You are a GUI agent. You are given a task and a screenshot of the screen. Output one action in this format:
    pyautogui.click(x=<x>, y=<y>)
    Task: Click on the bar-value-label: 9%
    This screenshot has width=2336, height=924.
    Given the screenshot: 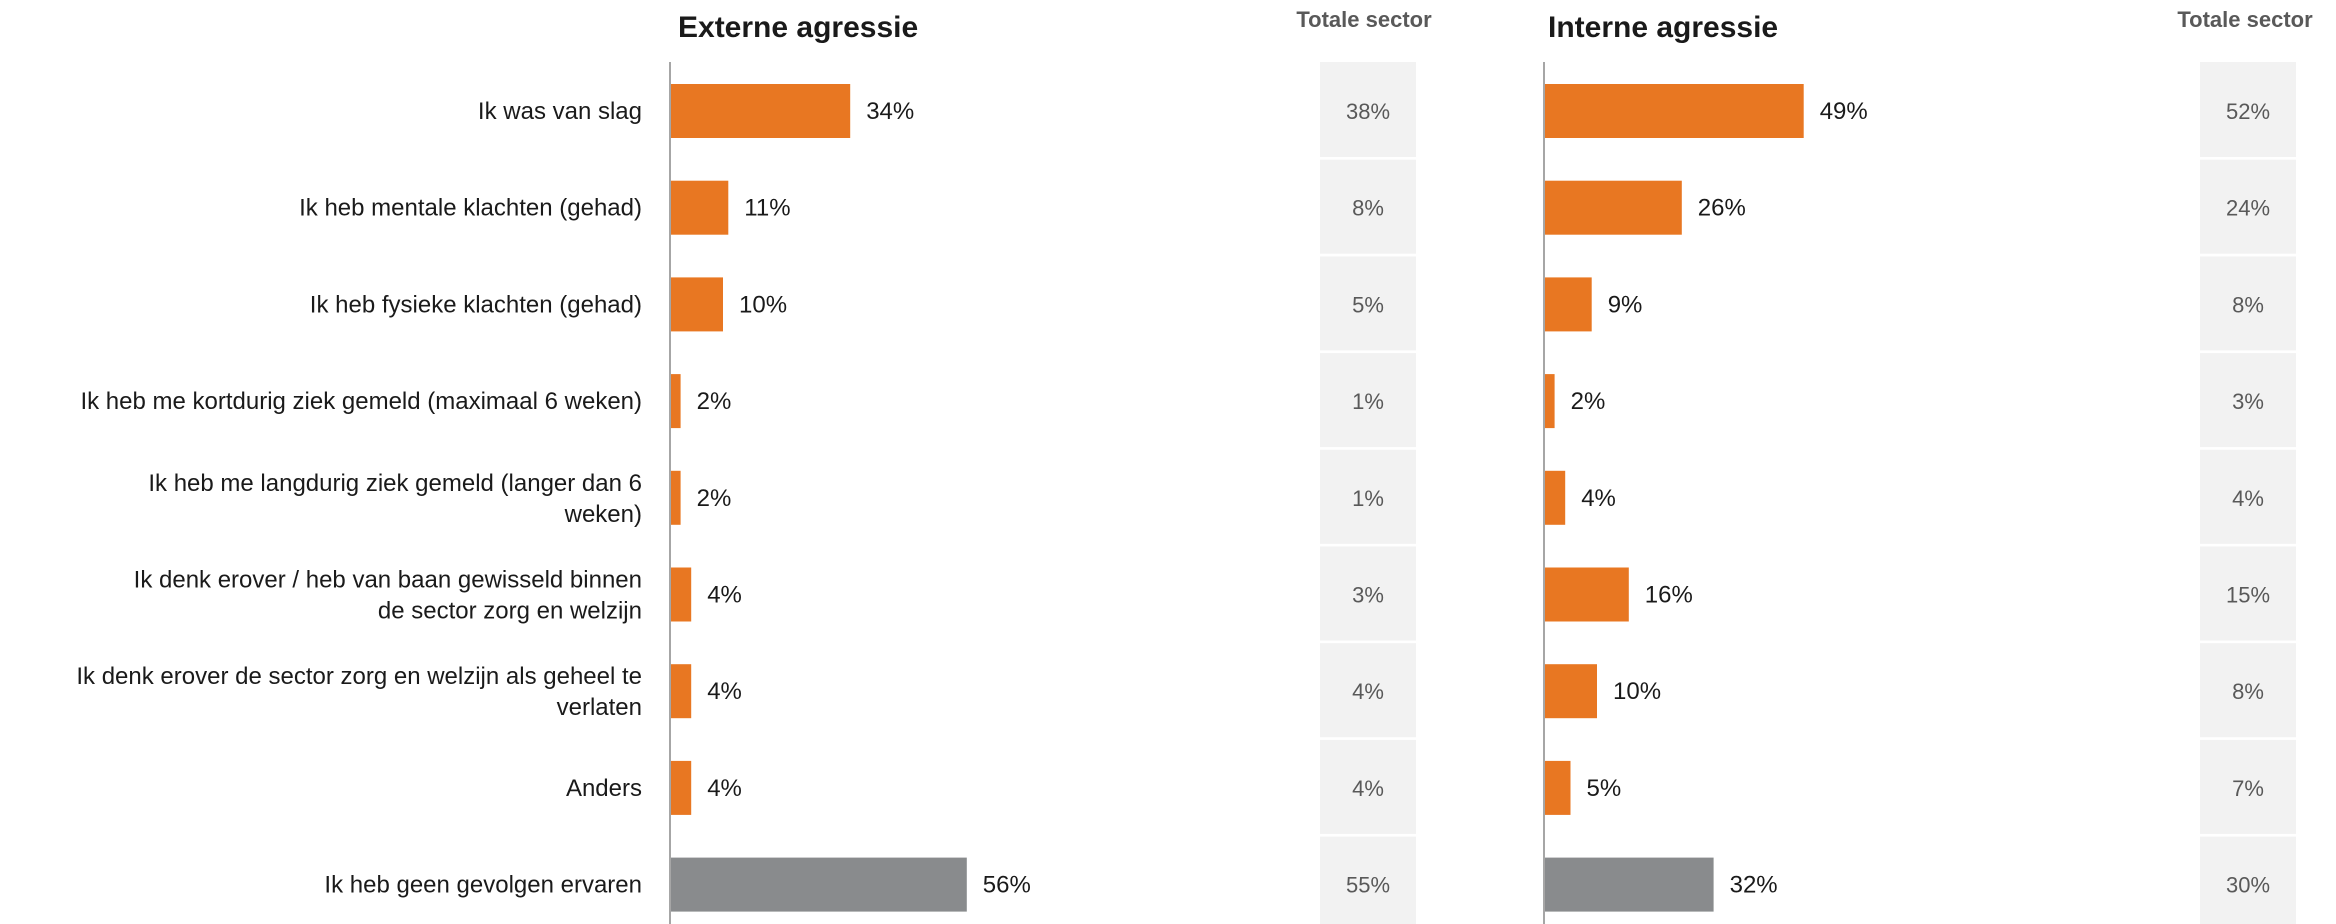 What is the action you would take?
    pyautogui.click(x=1625, y=304)
    